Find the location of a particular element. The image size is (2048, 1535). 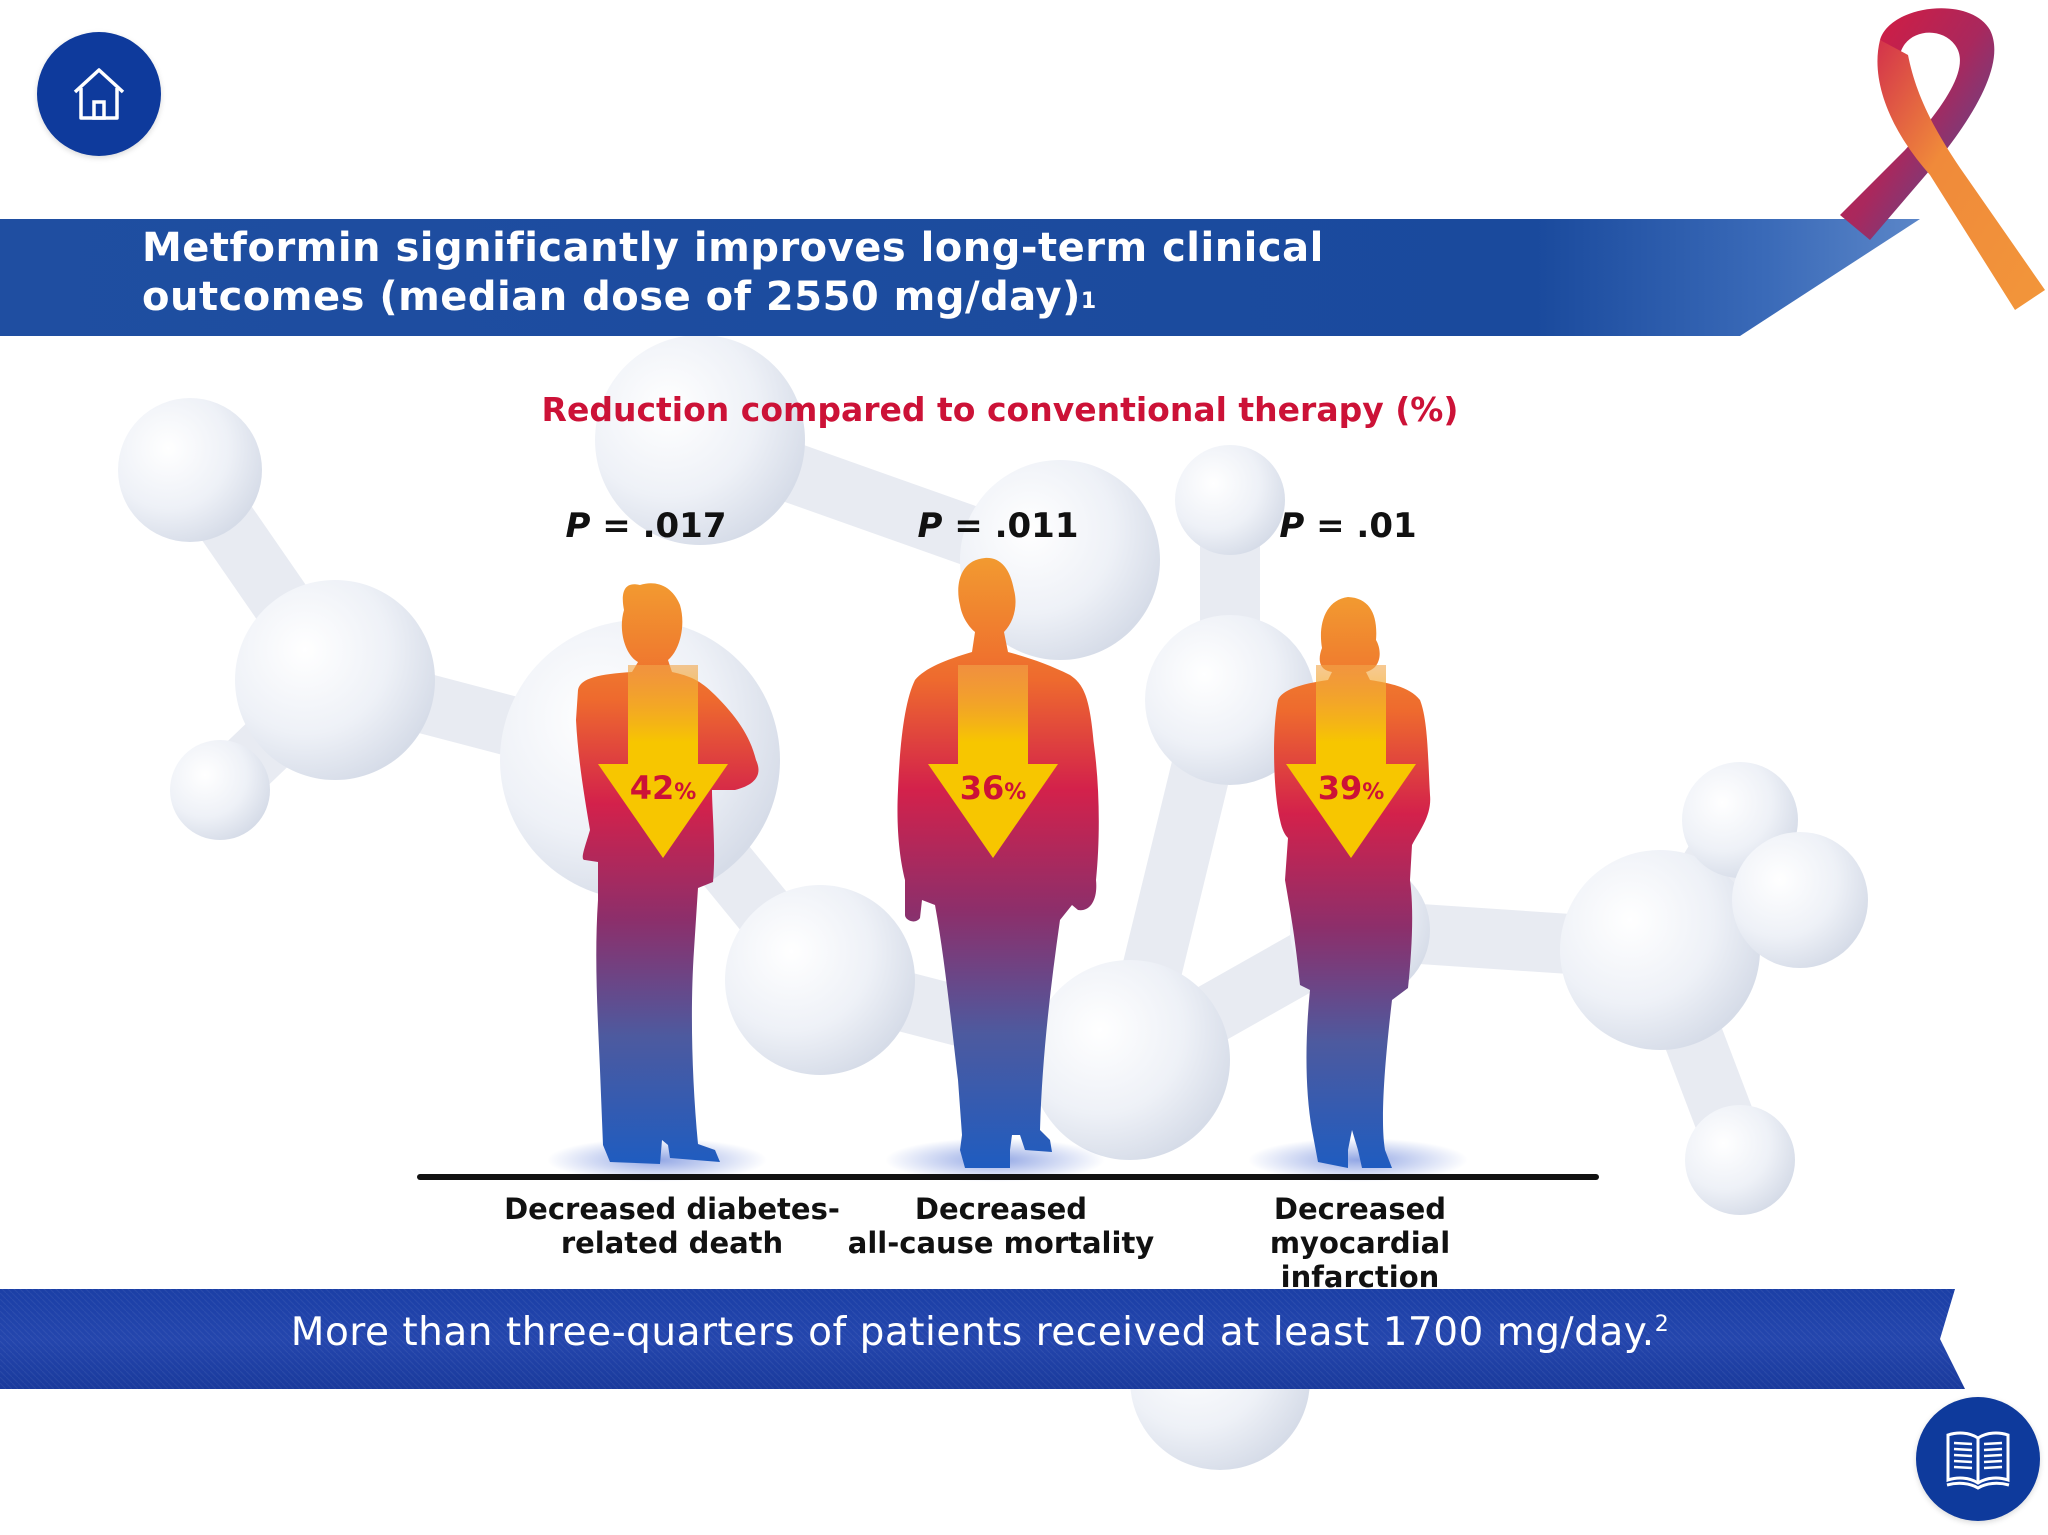

figure-man-arms-crossed is located at coordinates (667, 873).